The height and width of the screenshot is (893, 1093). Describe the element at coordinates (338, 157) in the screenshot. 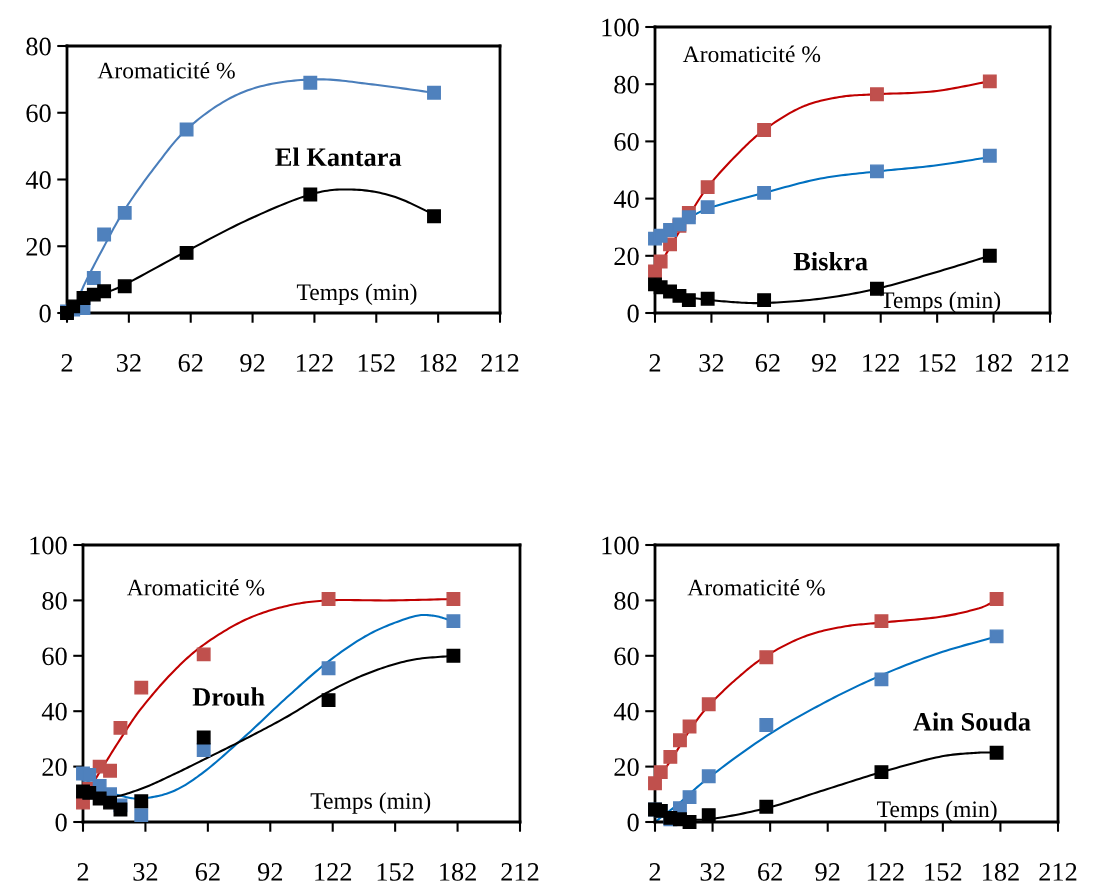

I see `annotation: El Kantara` at that location.